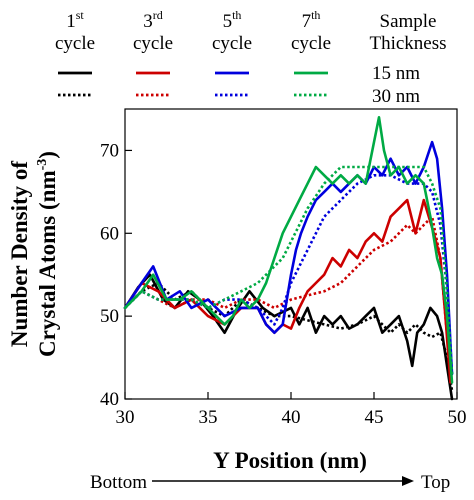 Image resolution: width=474 pixels, height=500 pixels. Describe the element at coordinates (396, 96) in the screenshot. I see `legend-thickness-30nm: 30 nm` at that location.